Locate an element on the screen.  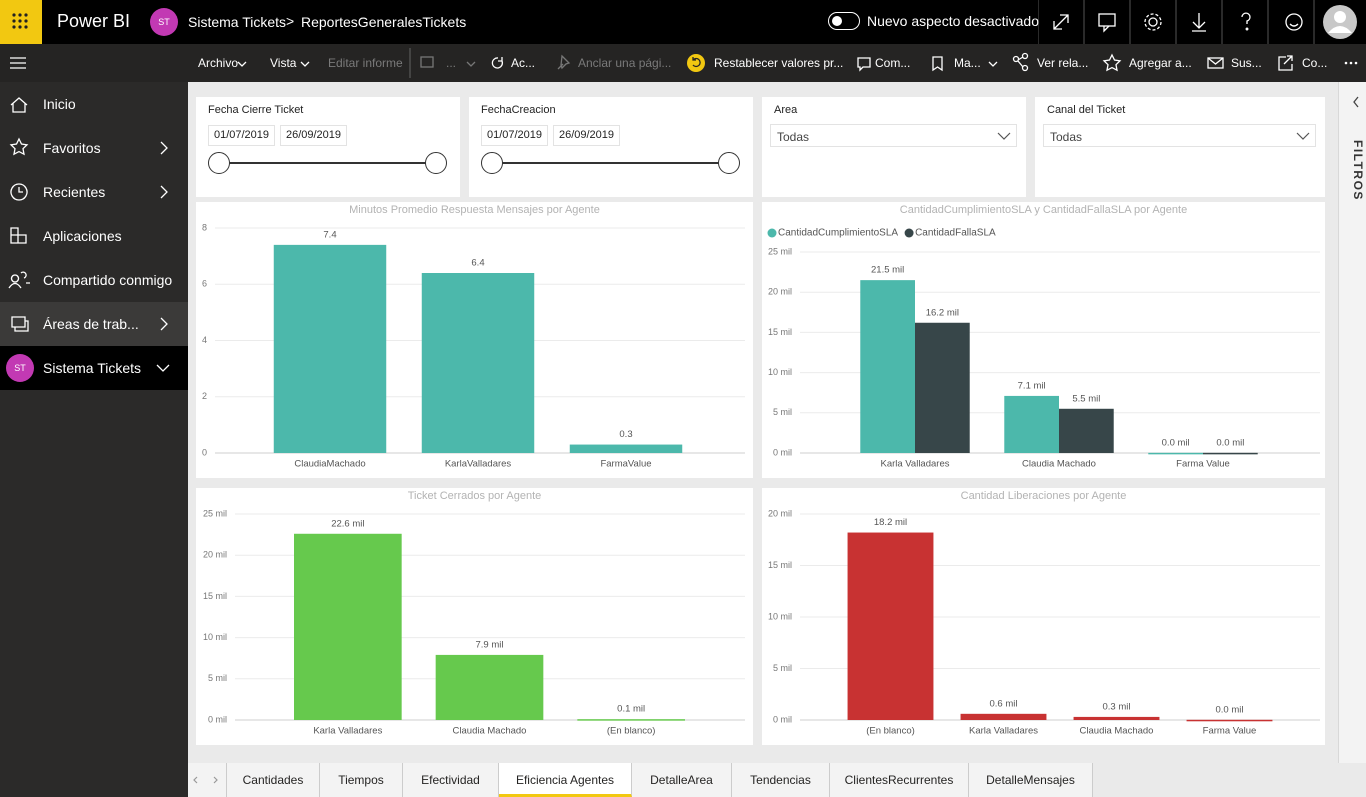
data-label: 21.5 mil is located at coordinates (887, 270).